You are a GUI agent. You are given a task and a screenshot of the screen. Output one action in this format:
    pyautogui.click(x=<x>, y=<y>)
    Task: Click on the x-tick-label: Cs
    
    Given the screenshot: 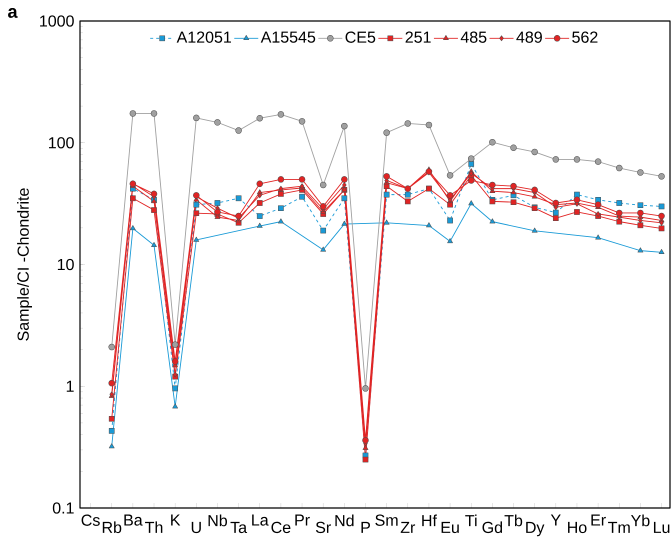 What is the action you would take?
    pyautogui.click(x=91, y=520)
    